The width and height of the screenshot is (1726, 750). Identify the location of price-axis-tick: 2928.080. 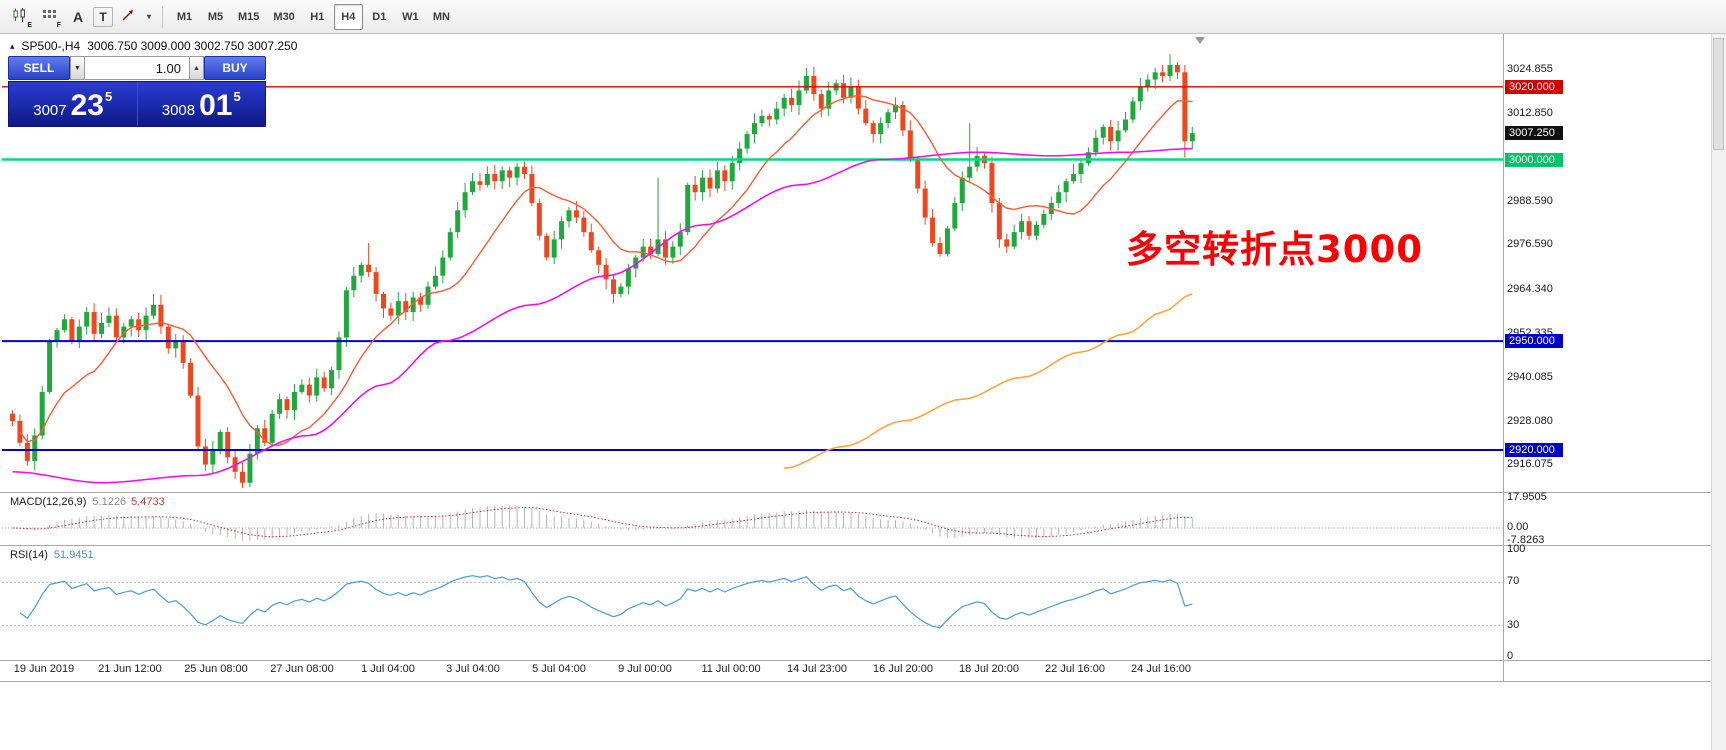
(1530, 421).